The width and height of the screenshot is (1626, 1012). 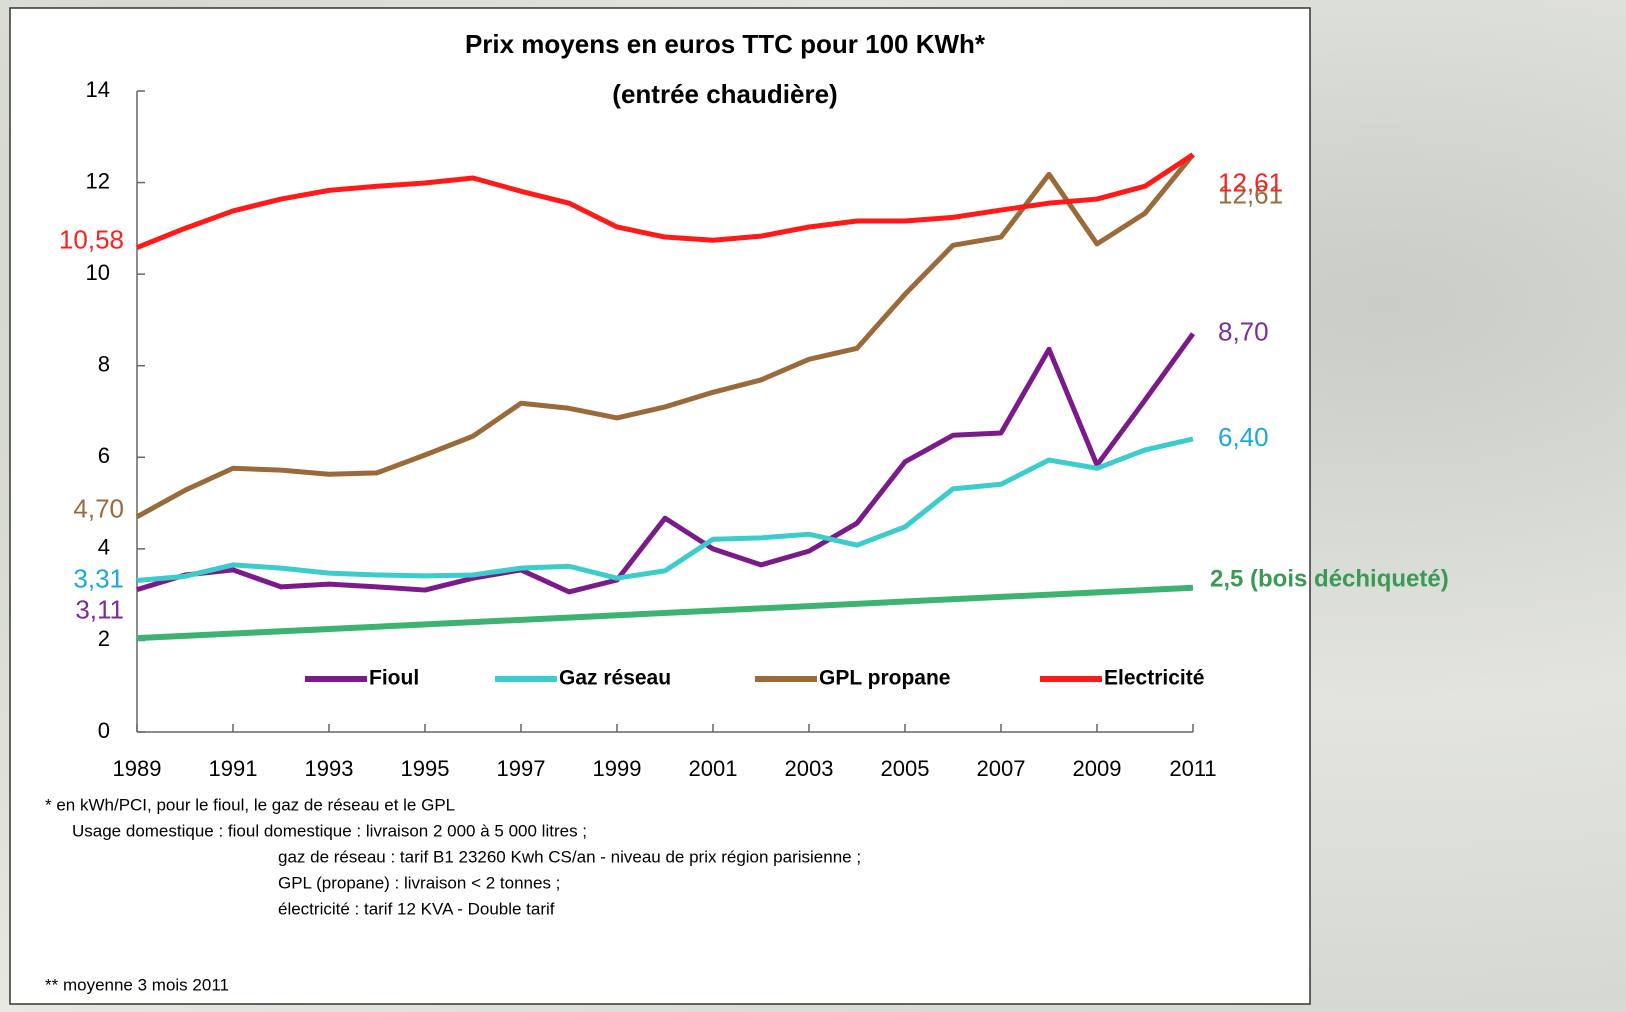 What do you see at coordinates (98, 578) in the screenshot?
I see `value-label: 3,31` at bounding box center [98, 578].